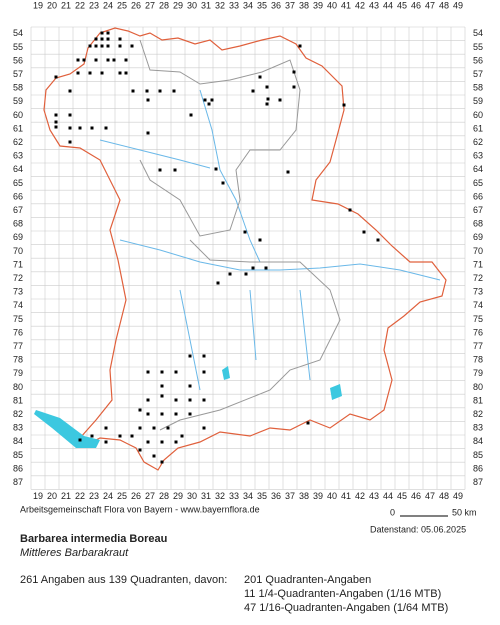 The height and width of the screenshot is (625, 500). I want to click on column-label: 21, so click(66, 496).